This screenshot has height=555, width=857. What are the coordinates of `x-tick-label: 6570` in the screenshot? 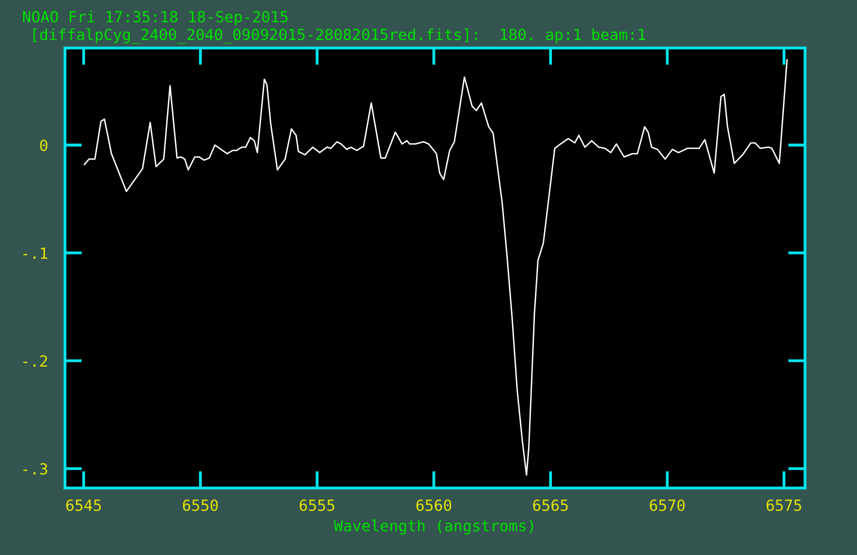 It's located at (667, 505).